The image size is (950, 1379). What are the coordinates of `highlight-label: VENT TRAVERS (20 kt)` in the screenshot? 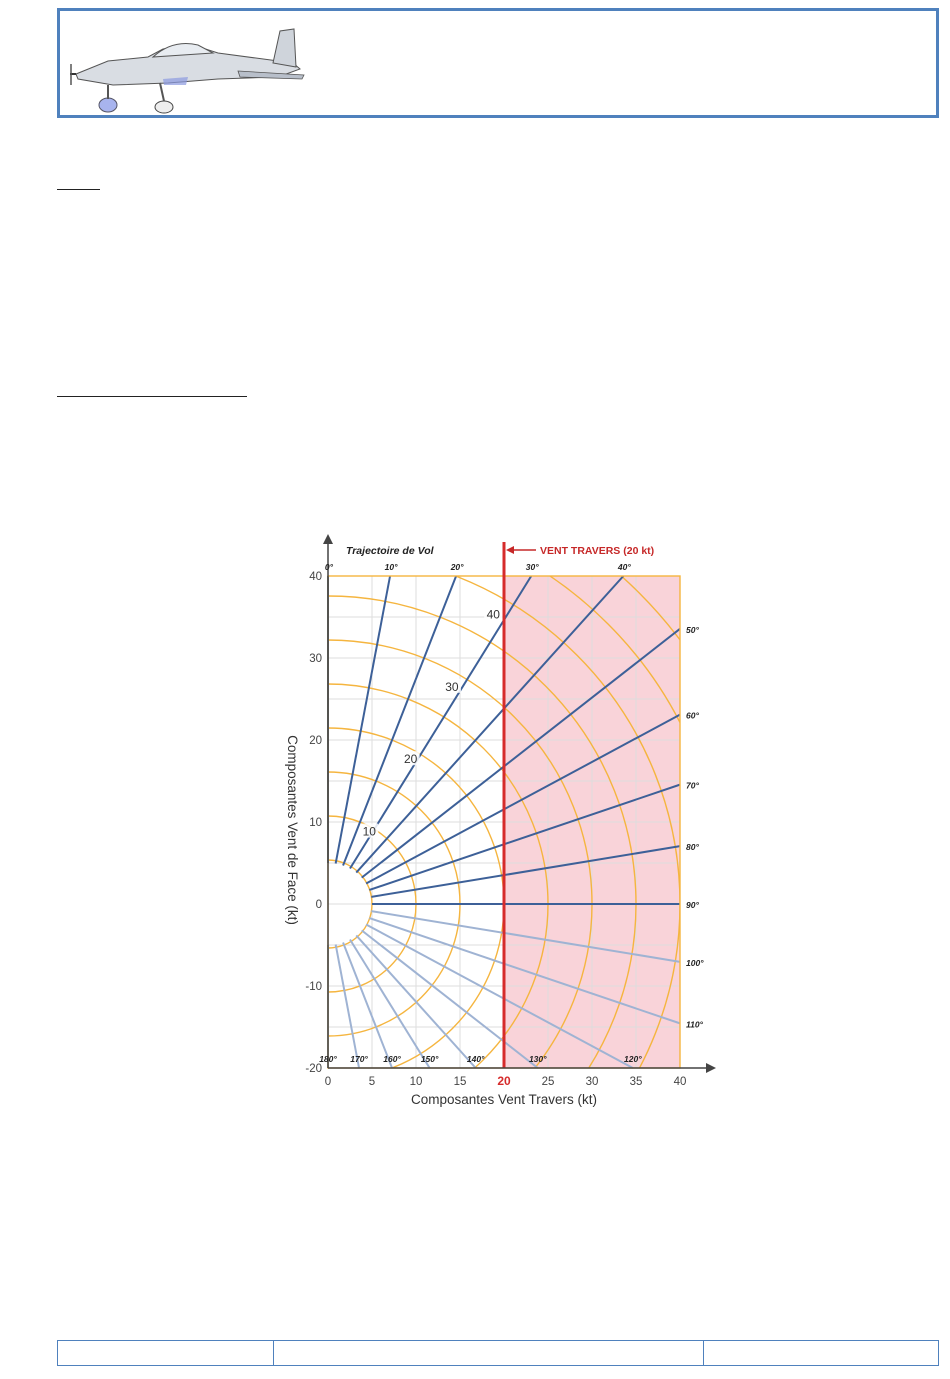 It's located at (597, 551).